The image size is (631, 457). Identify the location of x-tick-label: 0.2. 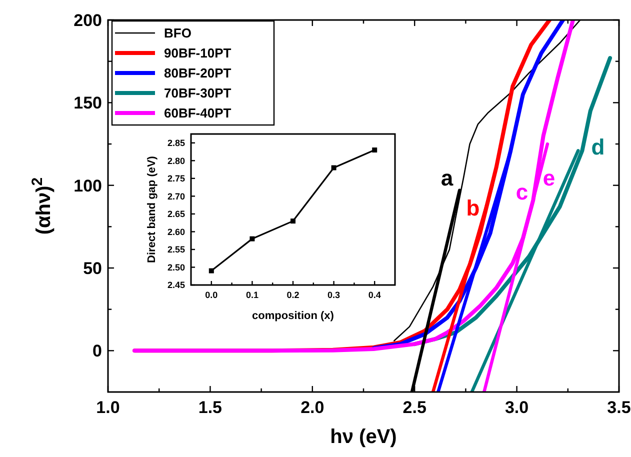
(293, 295).